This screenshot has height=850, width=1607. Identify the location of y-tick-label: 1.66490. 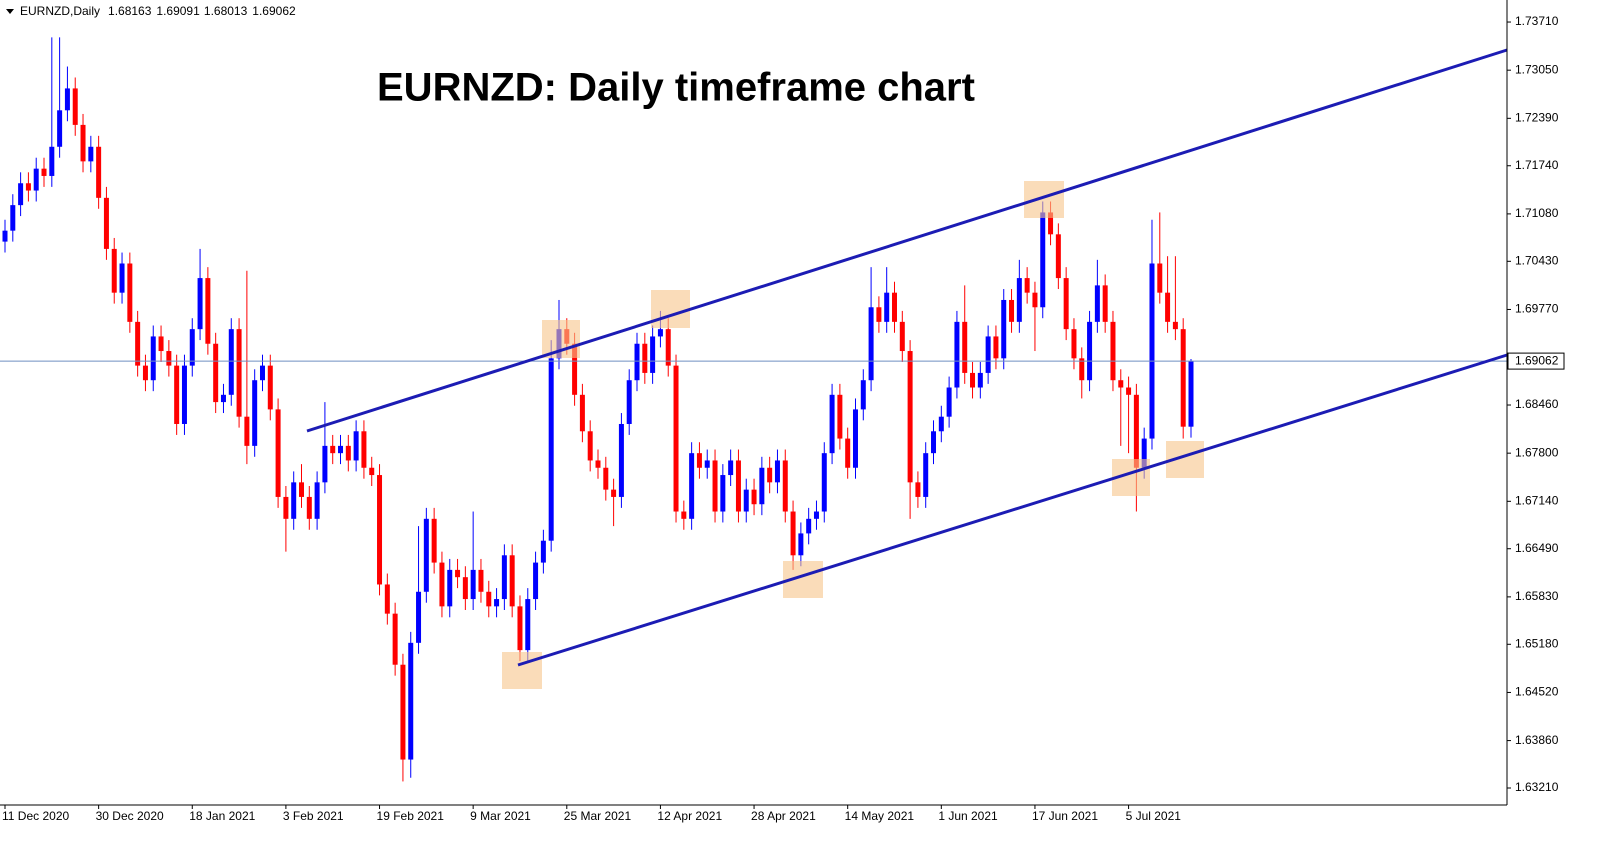
(1537, 548).